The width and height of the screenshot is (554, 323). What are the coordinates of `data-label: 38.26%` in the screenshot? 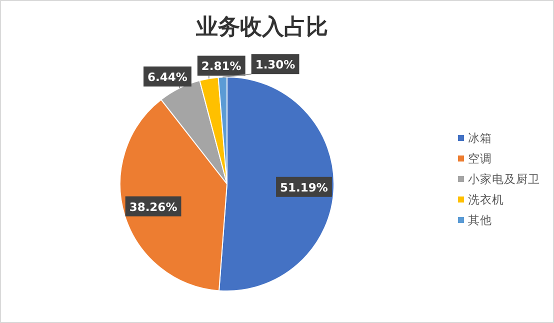 It's located at (153, 207).